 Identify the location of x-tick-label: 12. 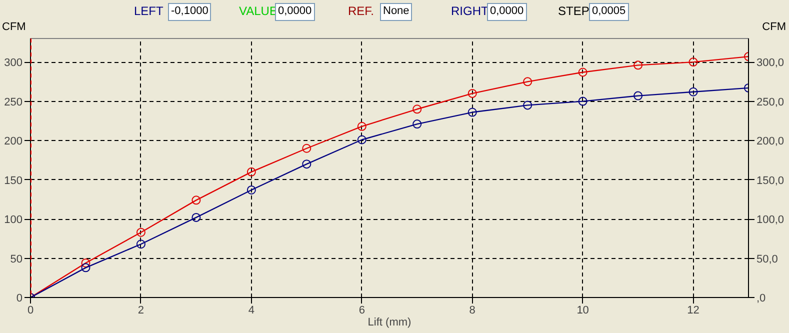
(693, 310).